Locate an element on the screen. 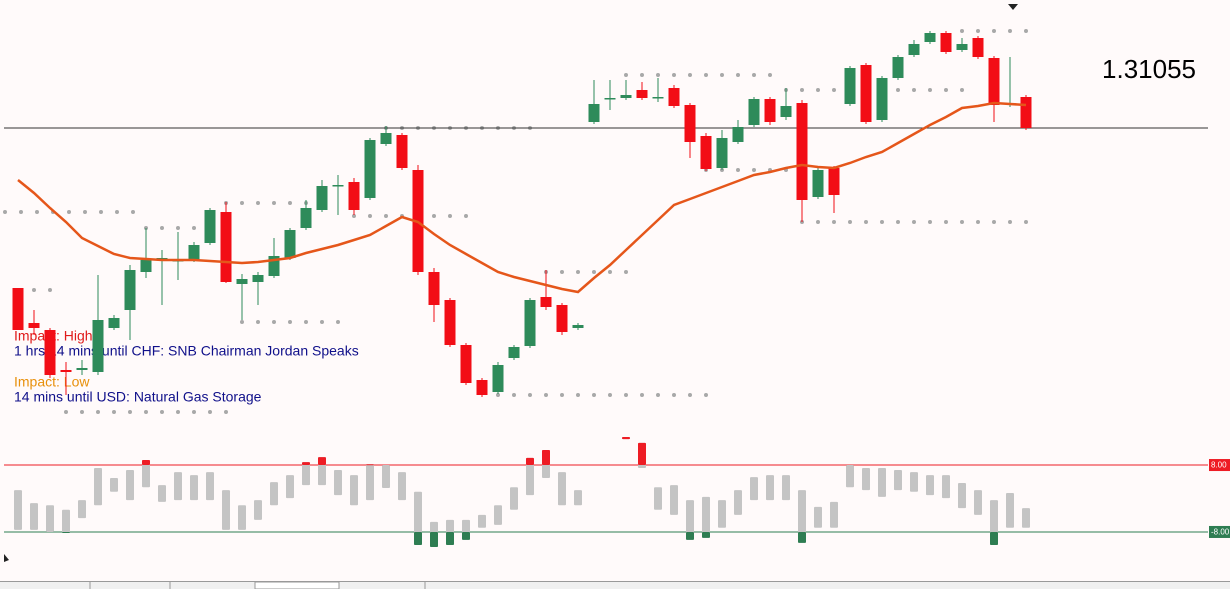  corner-marker is located at coordinates (6, 558).